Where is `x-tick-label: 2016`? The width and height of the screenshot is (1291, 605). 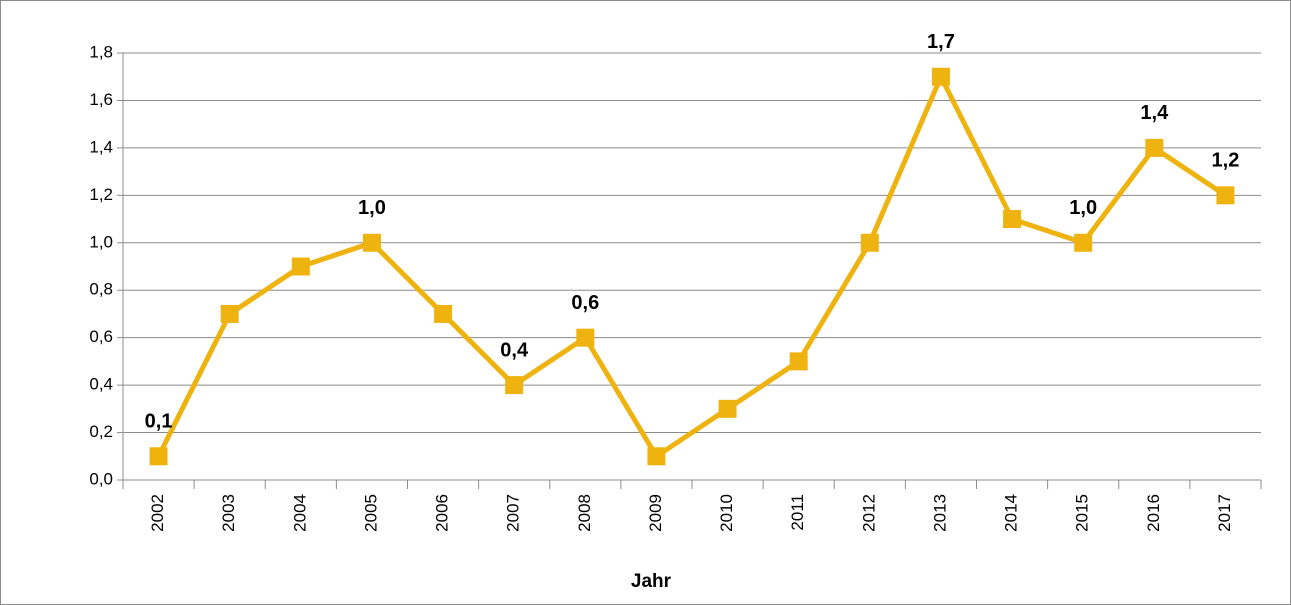
x-tick-label: 2016 is located at coordinates (1153, 513).